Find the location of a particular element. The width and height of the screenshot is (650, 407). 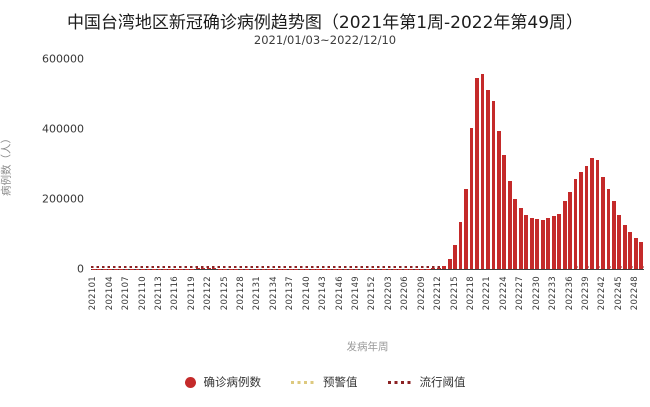

x-tick-label: 202218 is located at coordinates (471, 293).